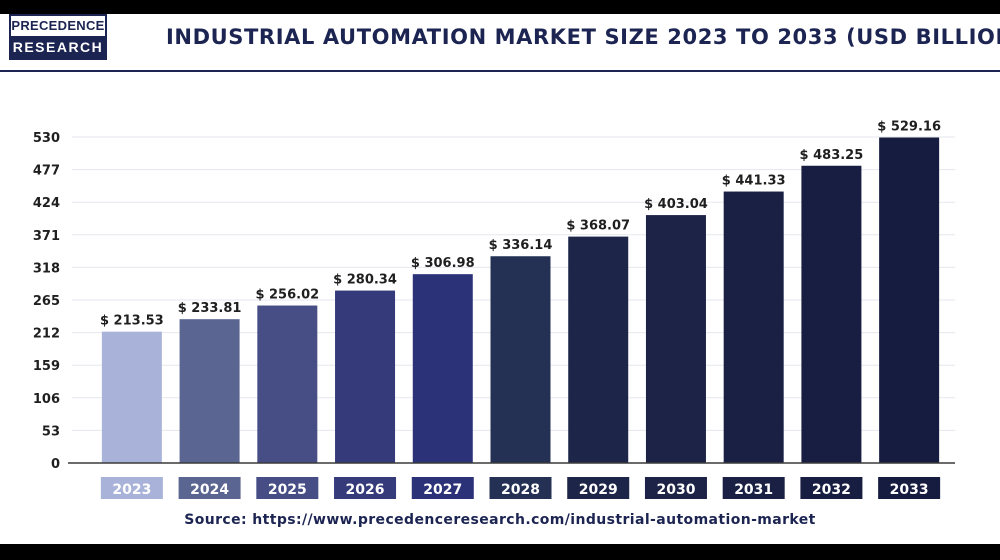  Describe the element at coordinates (676, 204) in the screenshot. I see `data-label: $ 403.04` at that location.